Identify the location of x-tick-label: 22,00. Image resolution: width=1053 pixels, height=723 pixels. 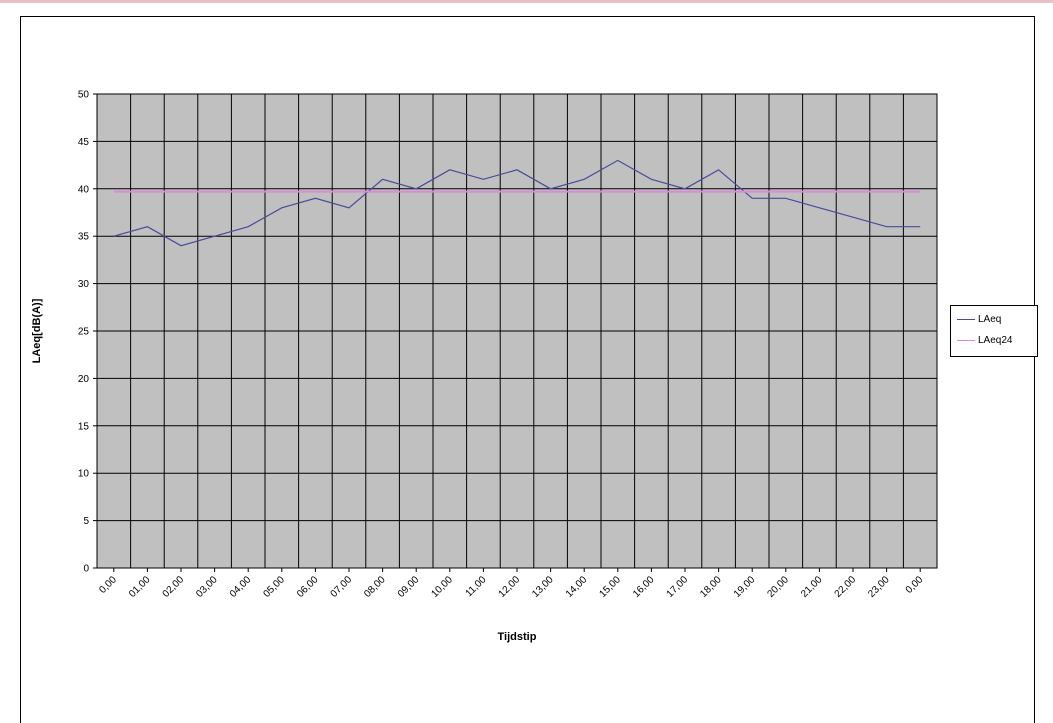
(846, 587).